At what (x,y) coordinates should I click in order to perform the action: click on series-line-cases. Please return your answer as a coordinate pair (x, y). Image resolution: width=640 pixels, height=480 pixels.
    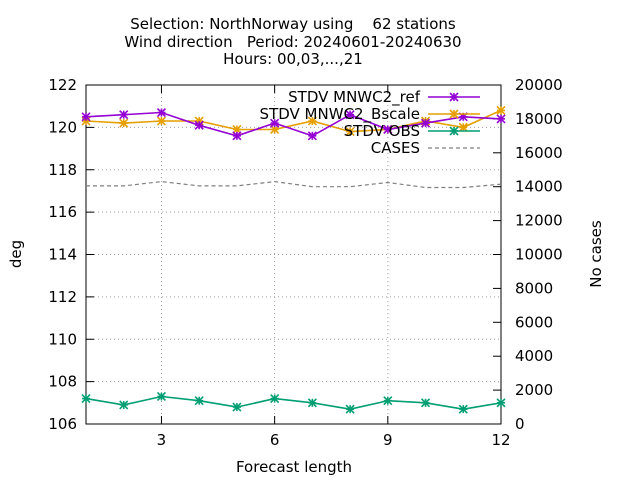
    Looking at the image, I should click on (294, 184).